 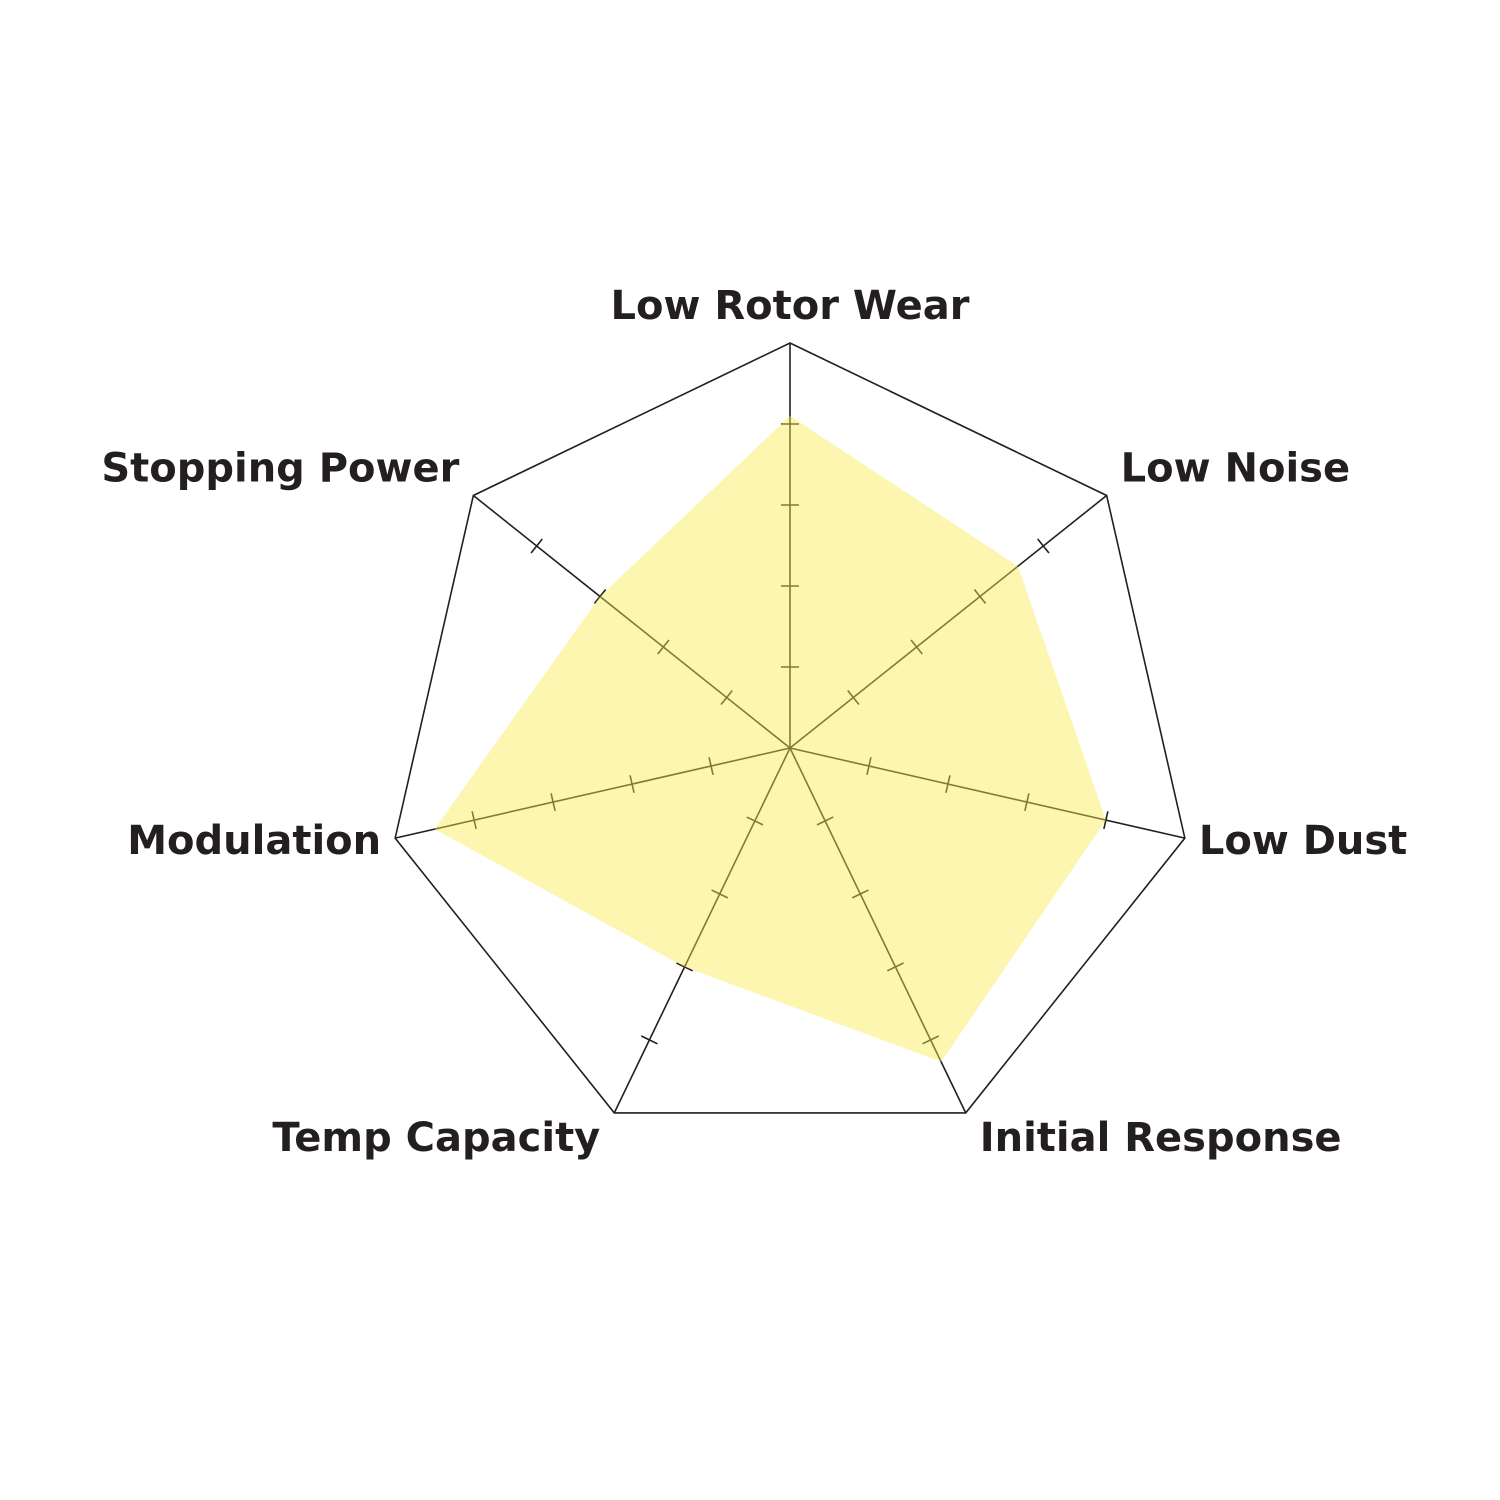 What do you see at coordinates (1235, 468) in the screenshot?
I see `axis-label: Low Noise` at bounding box center [1235, 468].